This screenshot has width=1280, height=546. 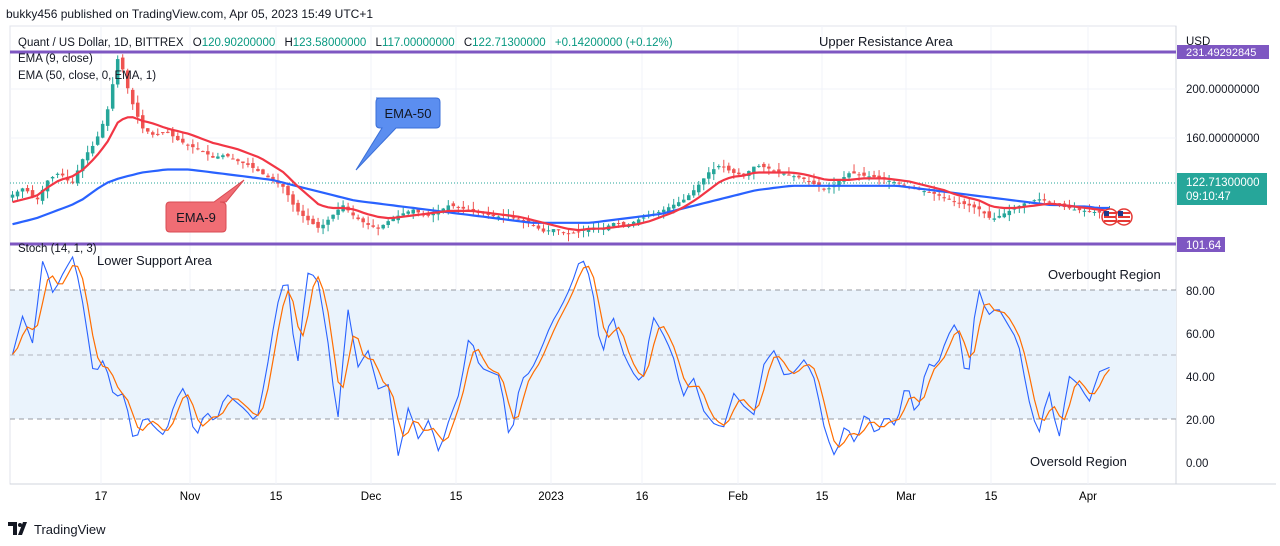 What do you see at coordinates (1088, 497) in the screenshot?
I see `time-label-apr: Apr` at bounding box center [1088, 497].